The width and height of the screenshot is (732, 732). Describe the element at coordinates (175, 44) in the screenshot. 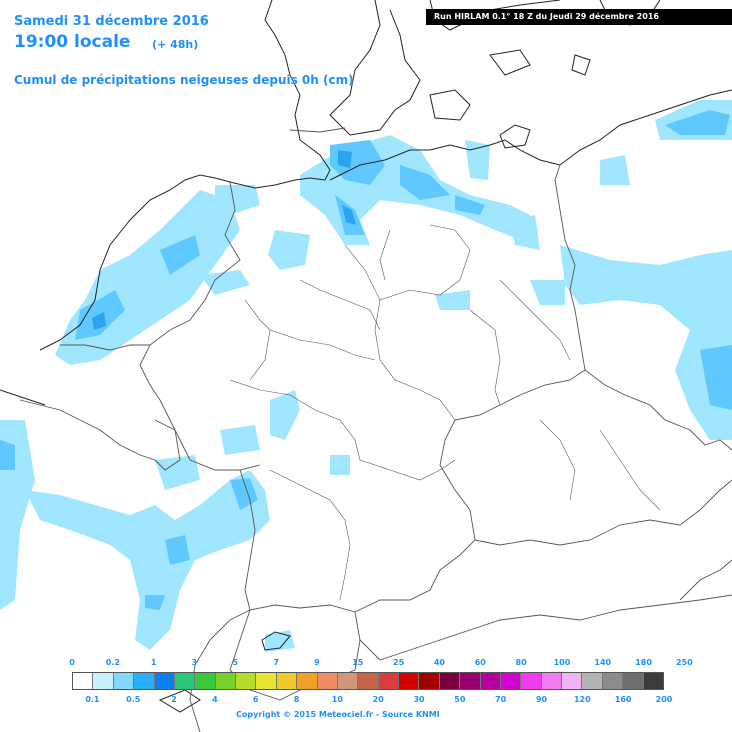

I see `forecast-lead-time: (+ 48h)` at that location.